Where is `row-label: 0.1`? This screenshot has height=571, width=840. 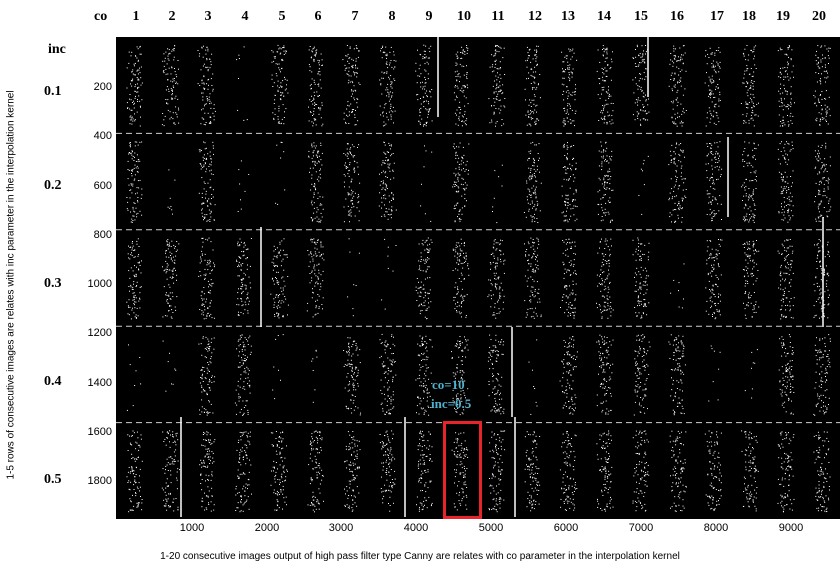 row-label: 0.1 is located at coordinates (53, 91).